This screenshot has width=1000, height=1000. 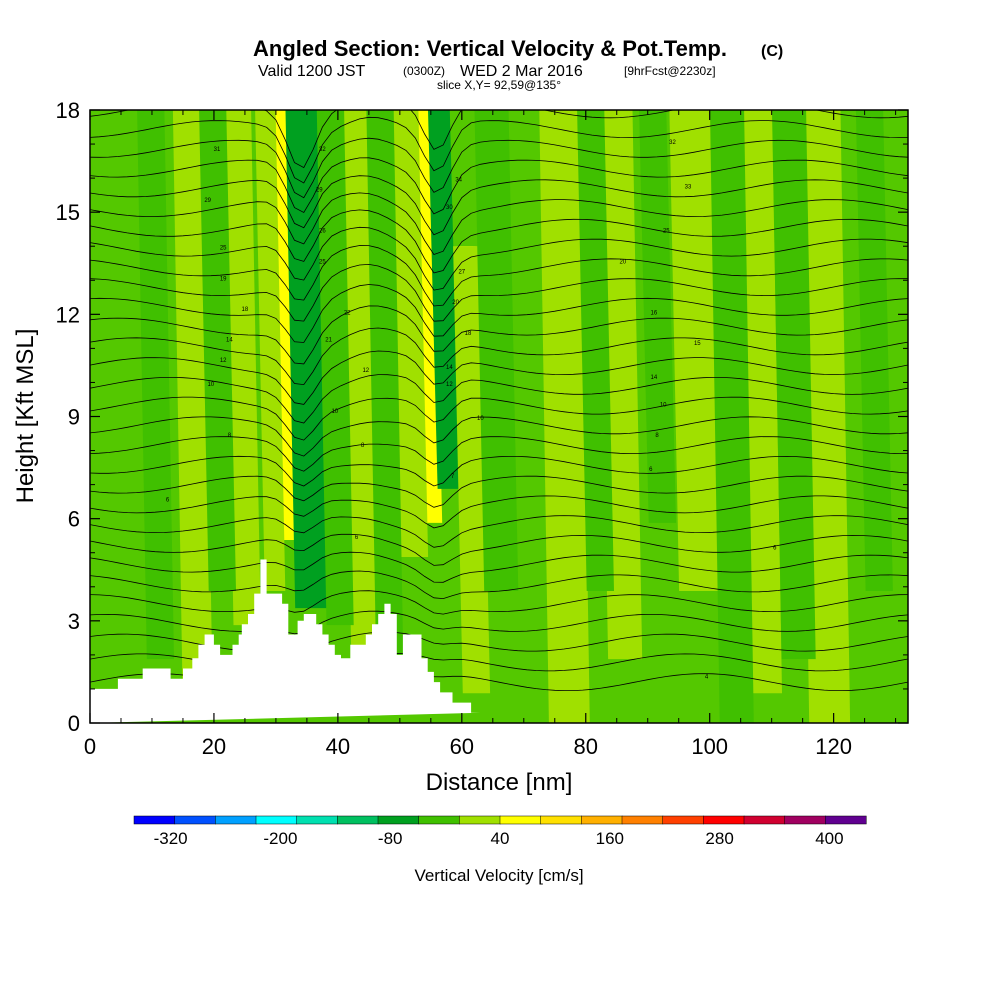 What do you see at coordinates (328, 341) in the screenshot?
I see `contour-label: 21` at bounding box center [328, 341].